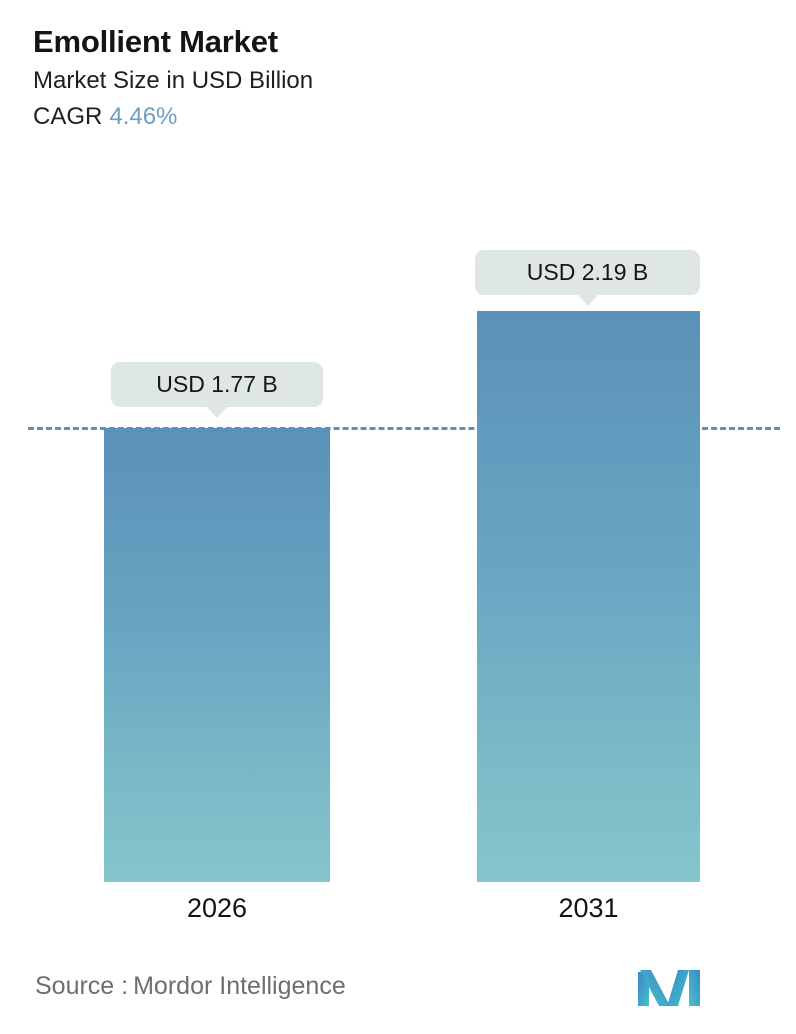 This screenshot has height=1034, width=796. I want to click on category-label-2031: 2031, so click(588, 908).